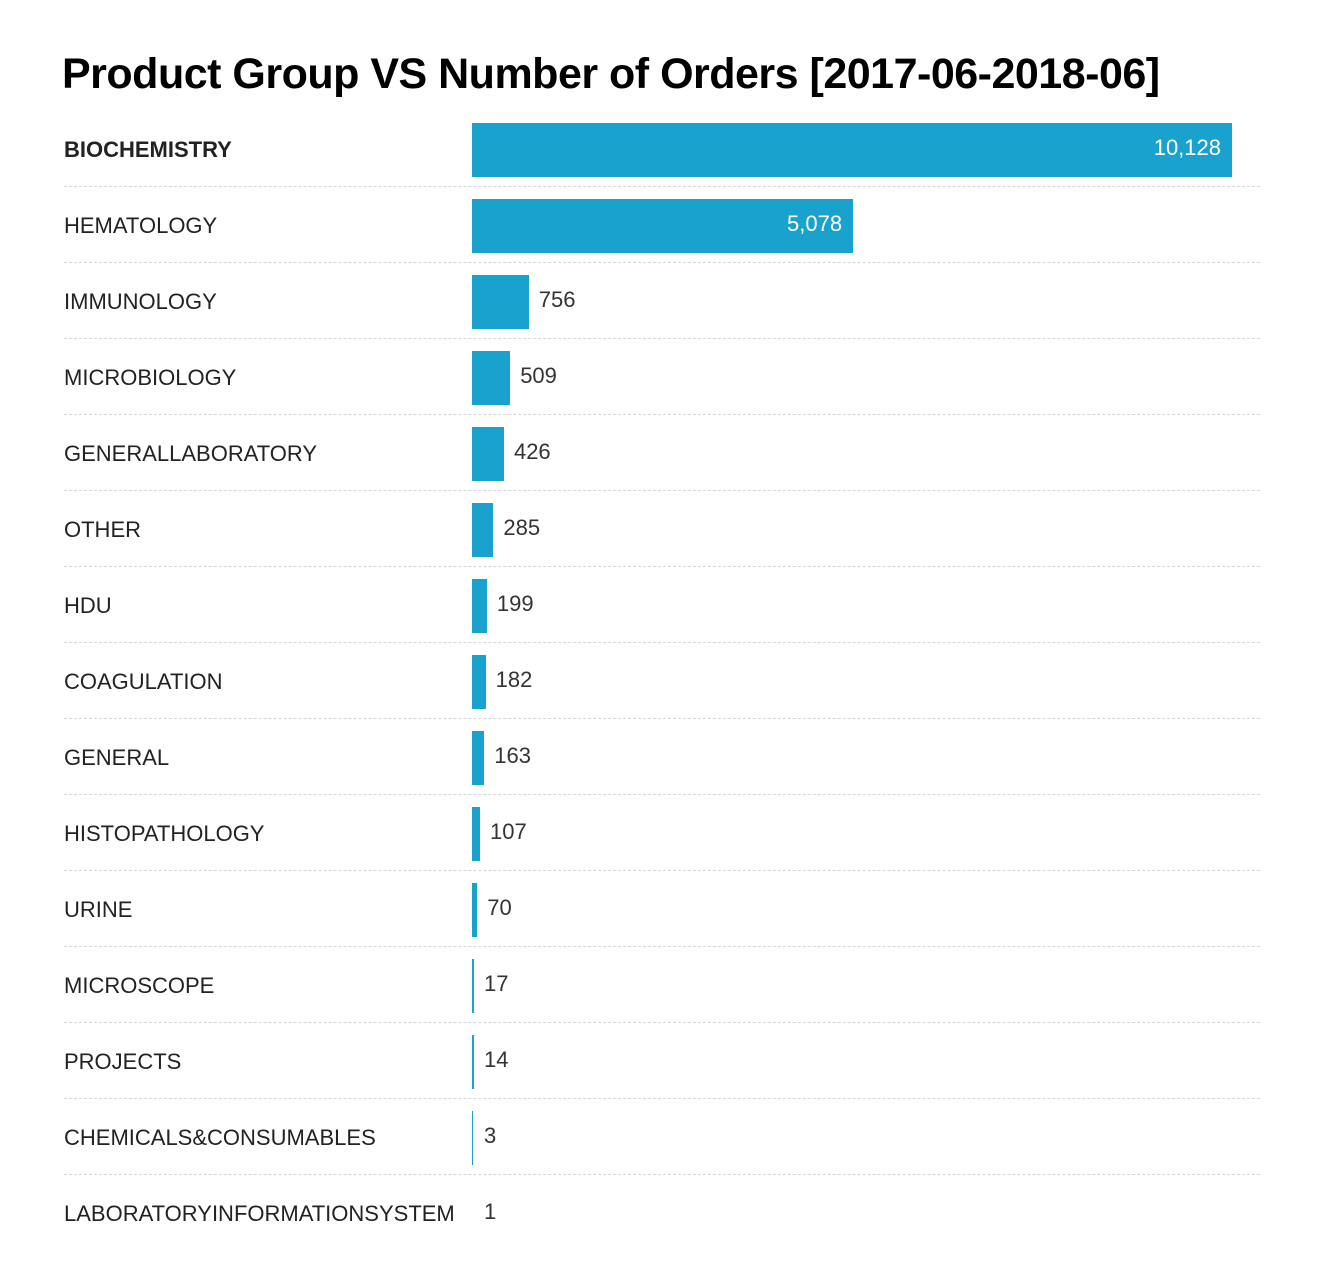 Image resolution: width=1334 pixels, height=1279 pixels. I want to click on category-label: IMMUNOLOGY, so click(140, 301).